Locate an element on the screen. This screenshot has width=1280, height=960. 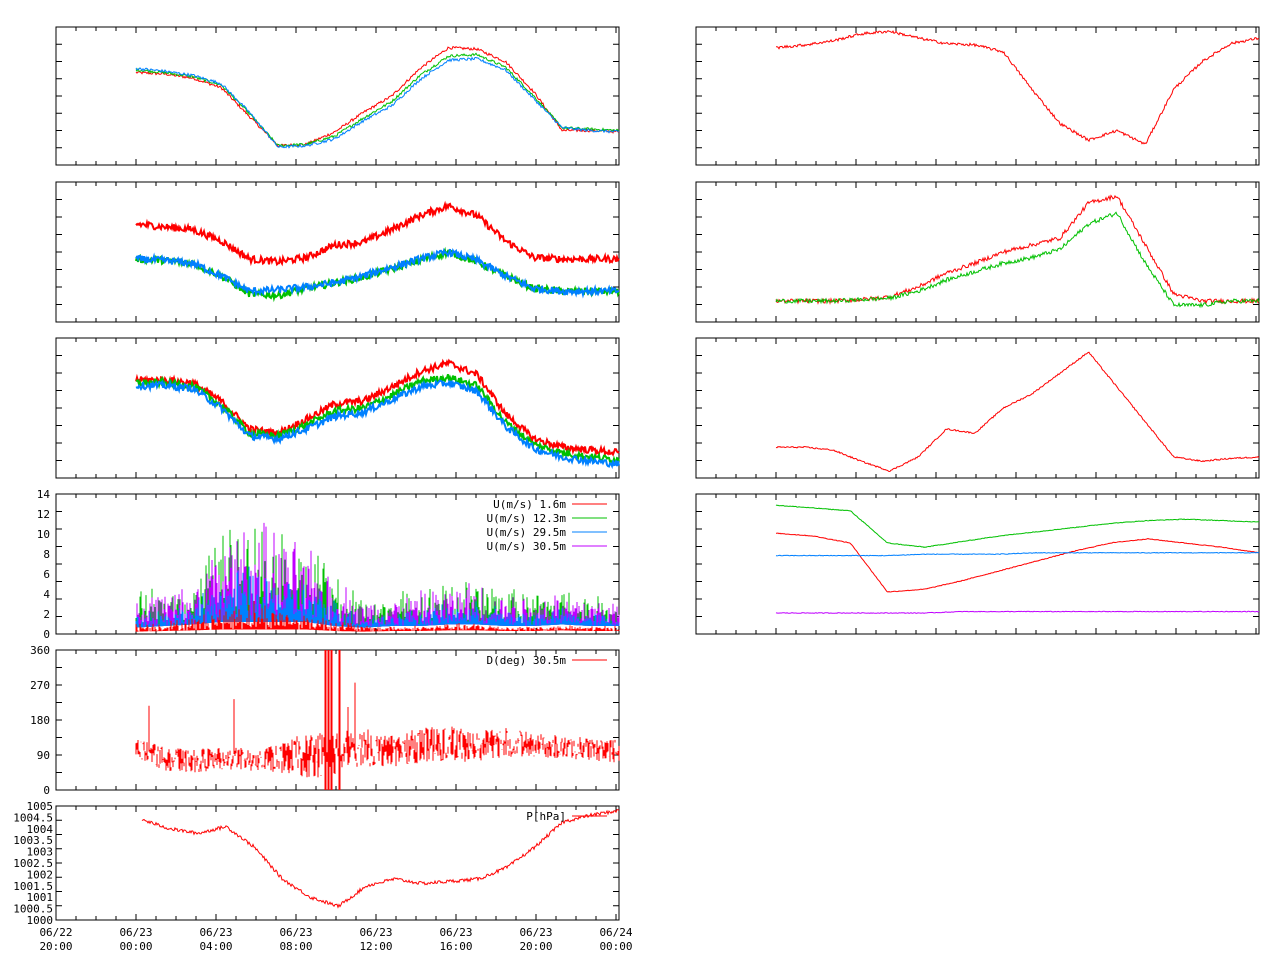
right-1-frame is located at coordinates (977, 96).